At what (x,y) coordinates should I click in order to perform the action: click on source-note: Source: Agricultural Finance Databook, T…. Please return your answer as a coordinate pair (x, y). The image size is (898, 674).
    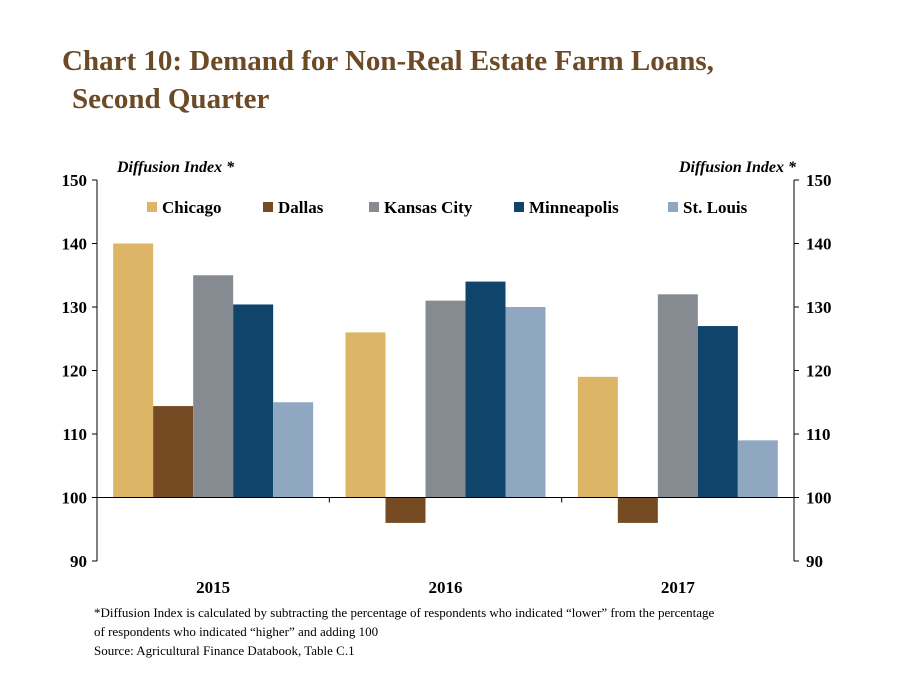
    Looking at the image, I should click on (224, 650).